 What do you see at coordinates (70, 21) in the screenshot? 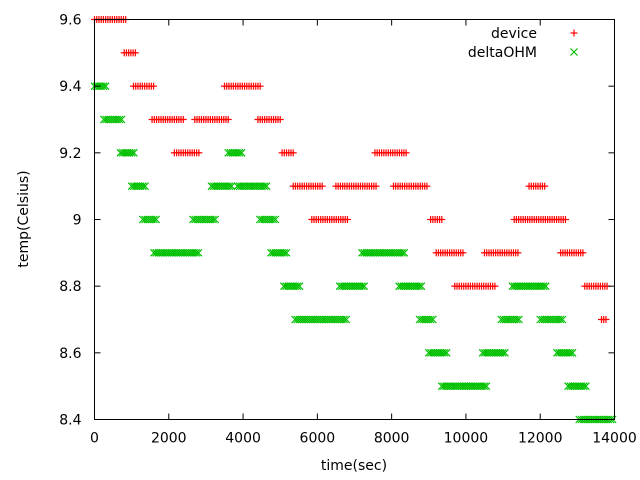
I see `y-tick-label: 9.6` at bounding box center [70, 21].